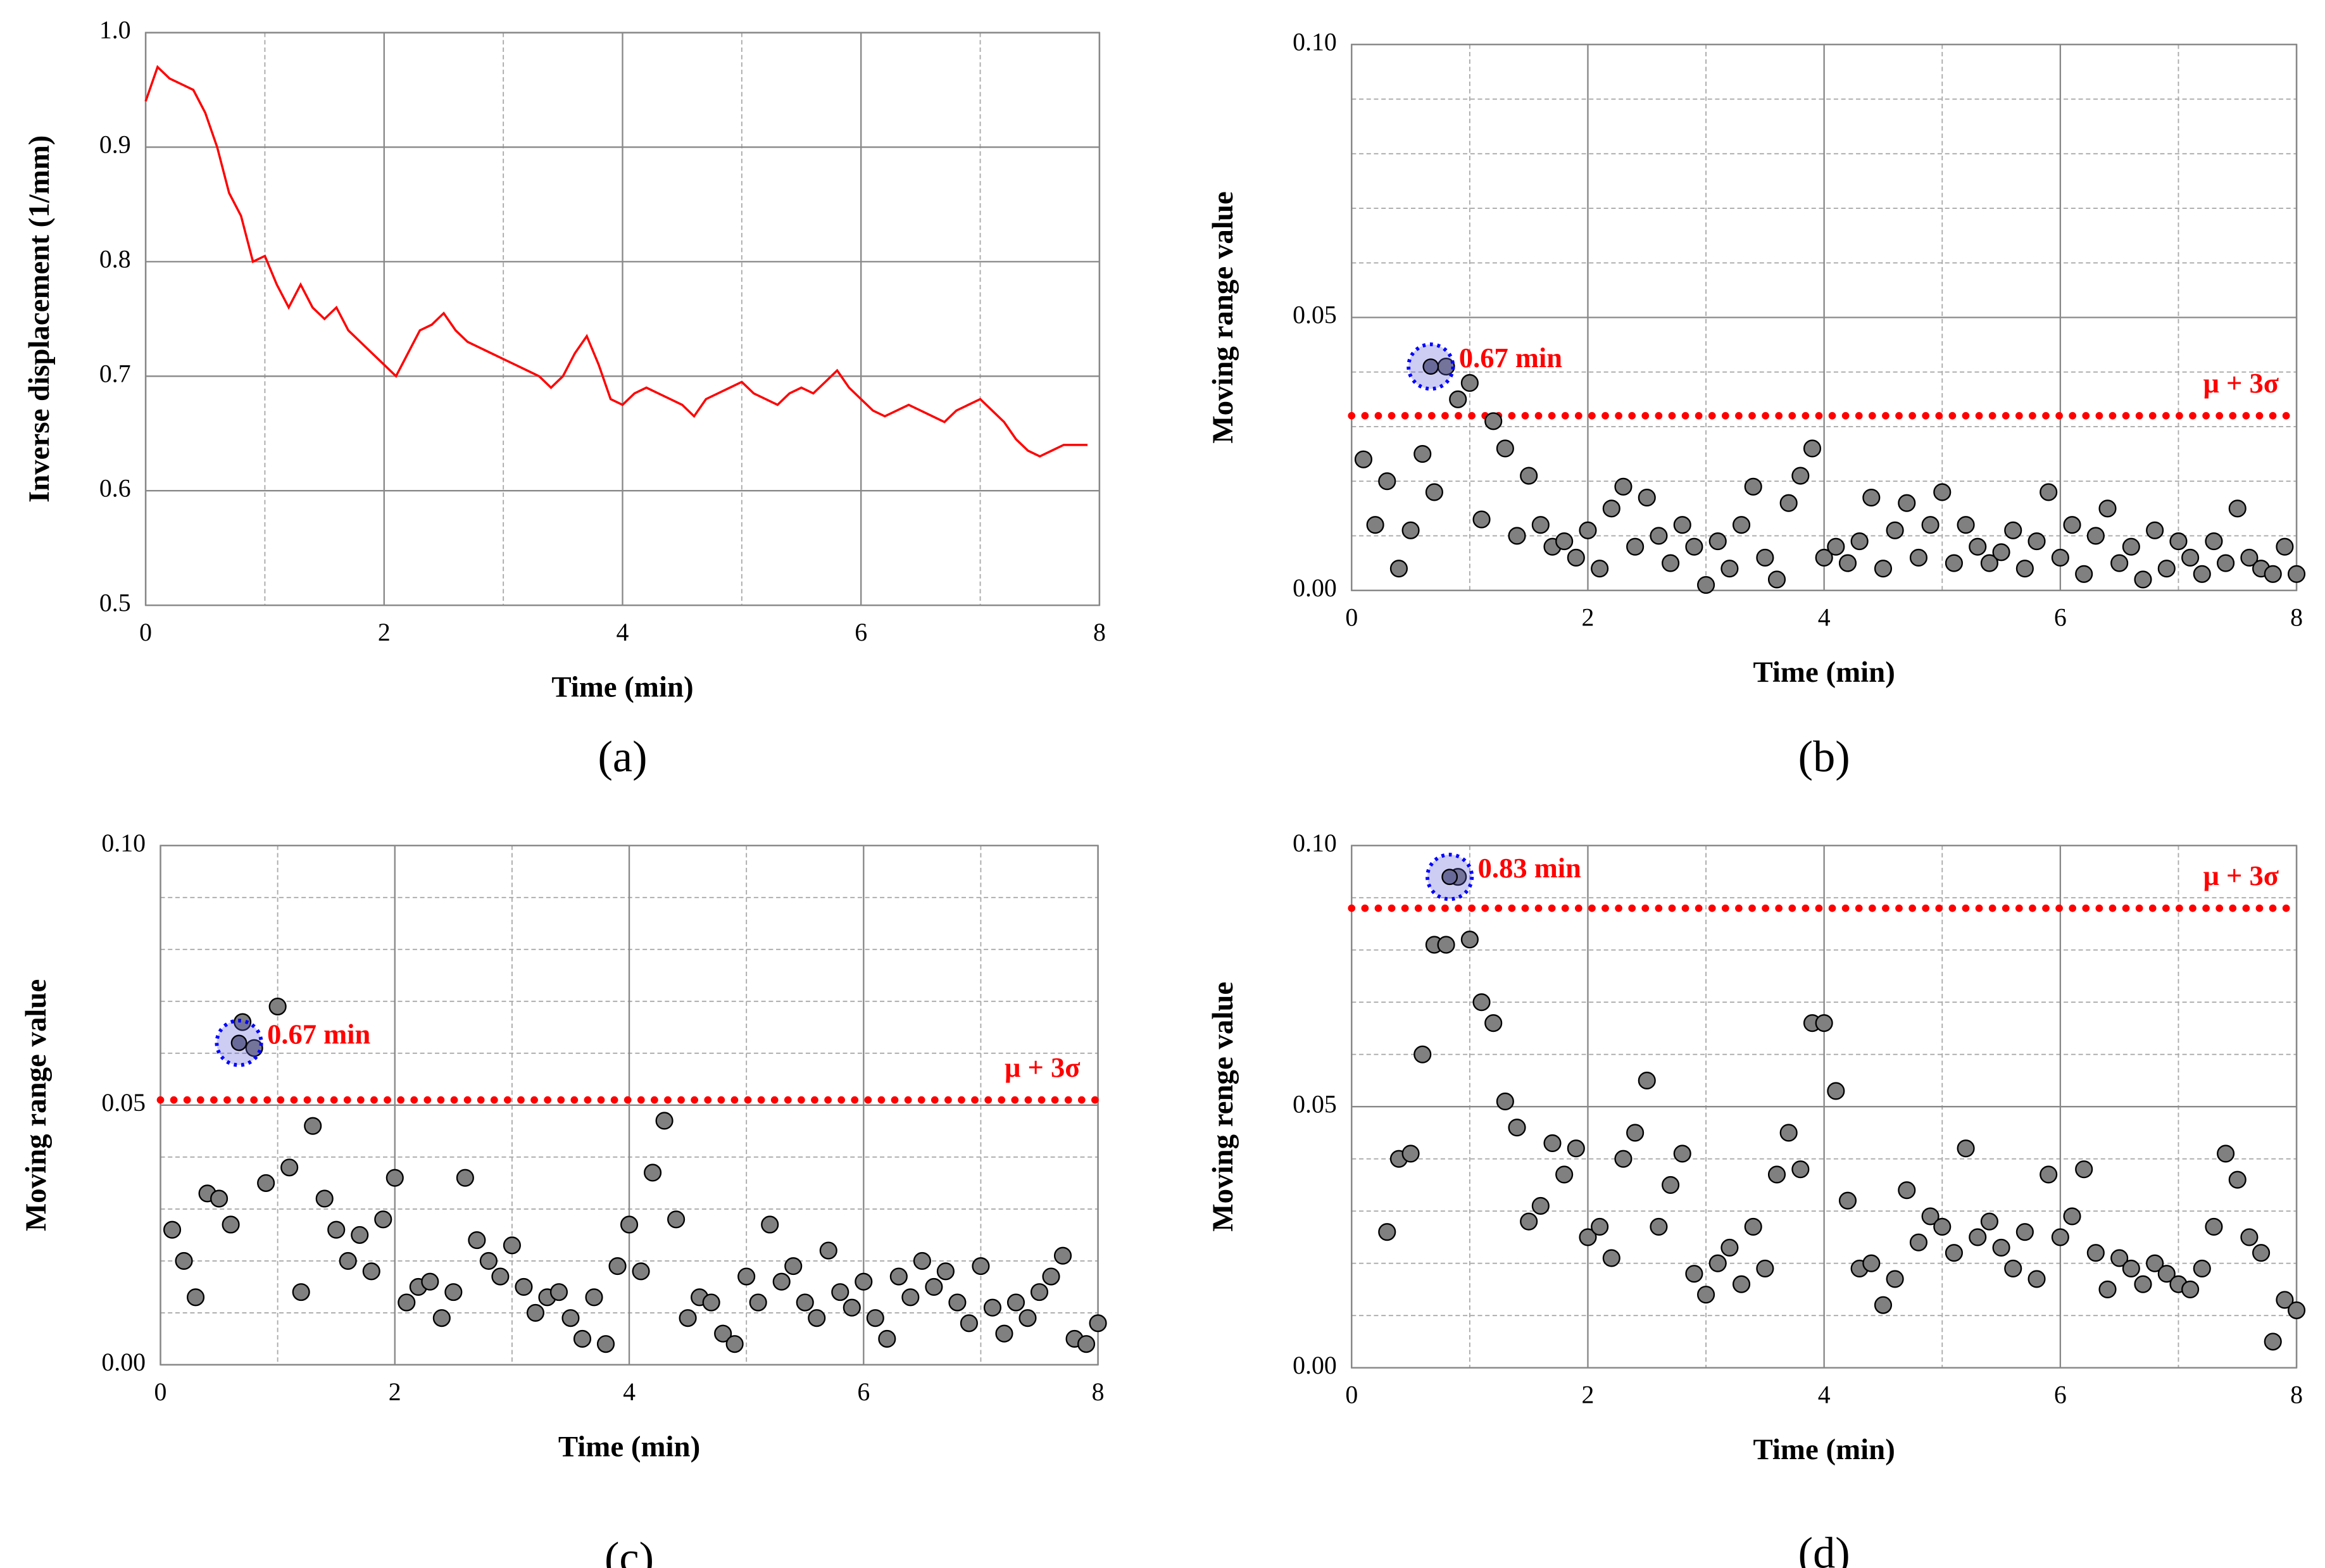 The height and width of the screenshot is (1568, 2325). What do you see at coordinates (1824, 1548) in the screenshot?
I see `panel-label: (d)` at bounding box center [1824, 1548].